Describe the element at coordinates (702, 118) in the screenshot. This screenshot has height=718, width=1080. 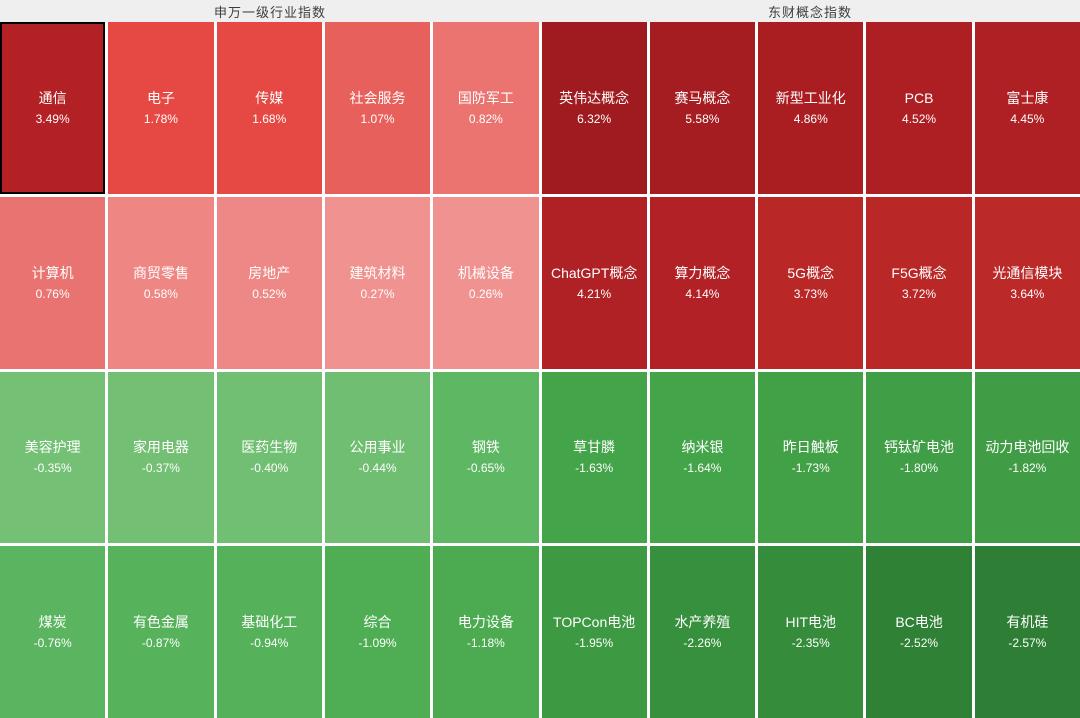
I see `tile-change: 5.58%` at that location.